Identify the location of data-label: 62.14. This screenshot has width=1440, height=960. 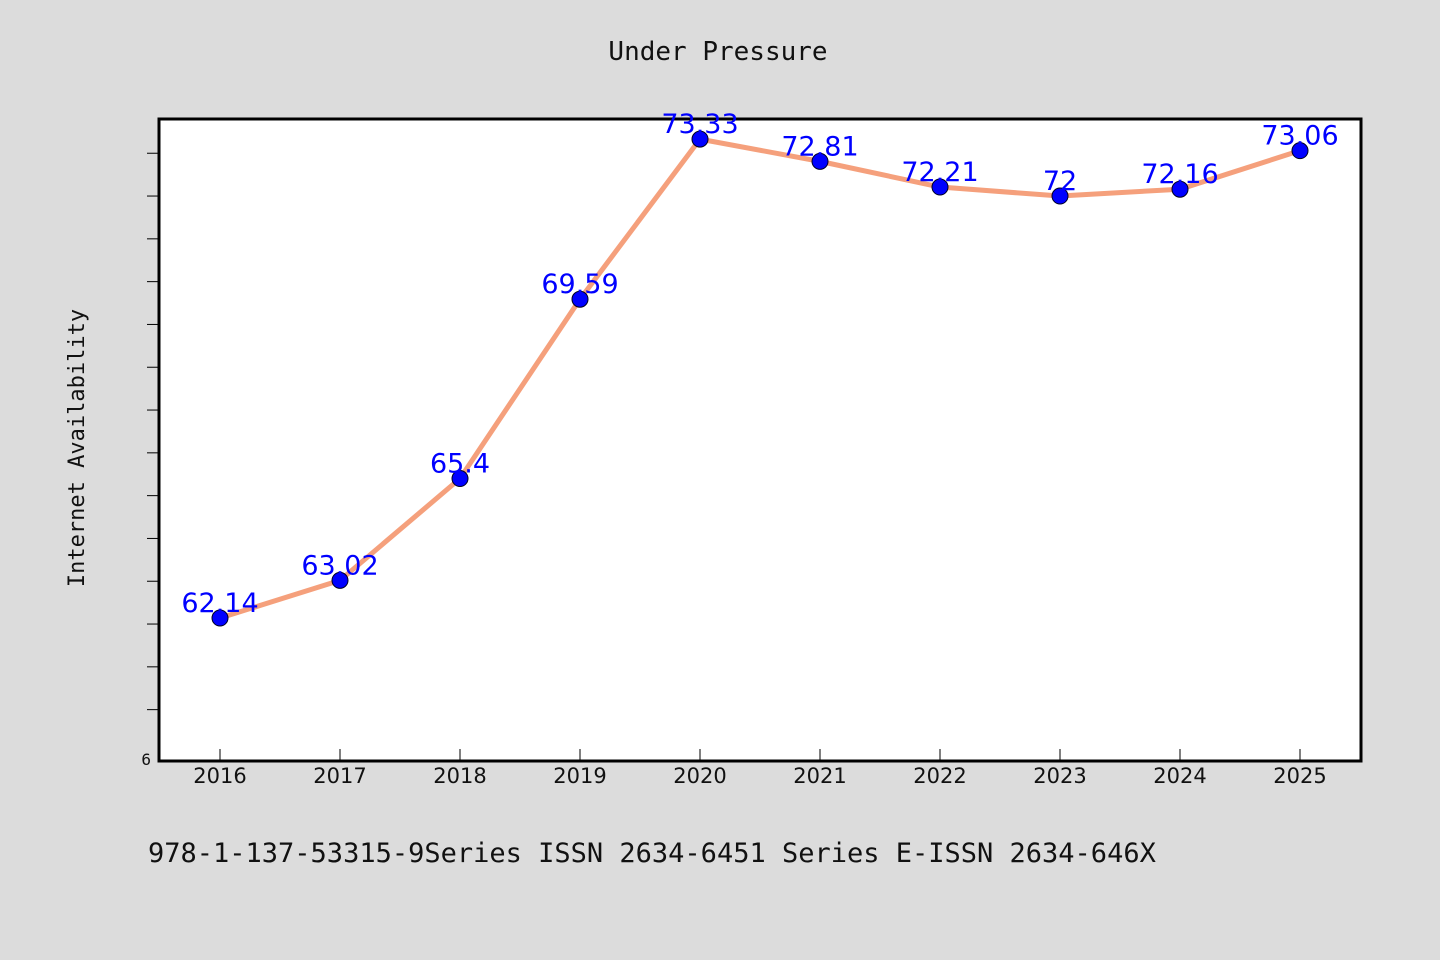
(219, 603).